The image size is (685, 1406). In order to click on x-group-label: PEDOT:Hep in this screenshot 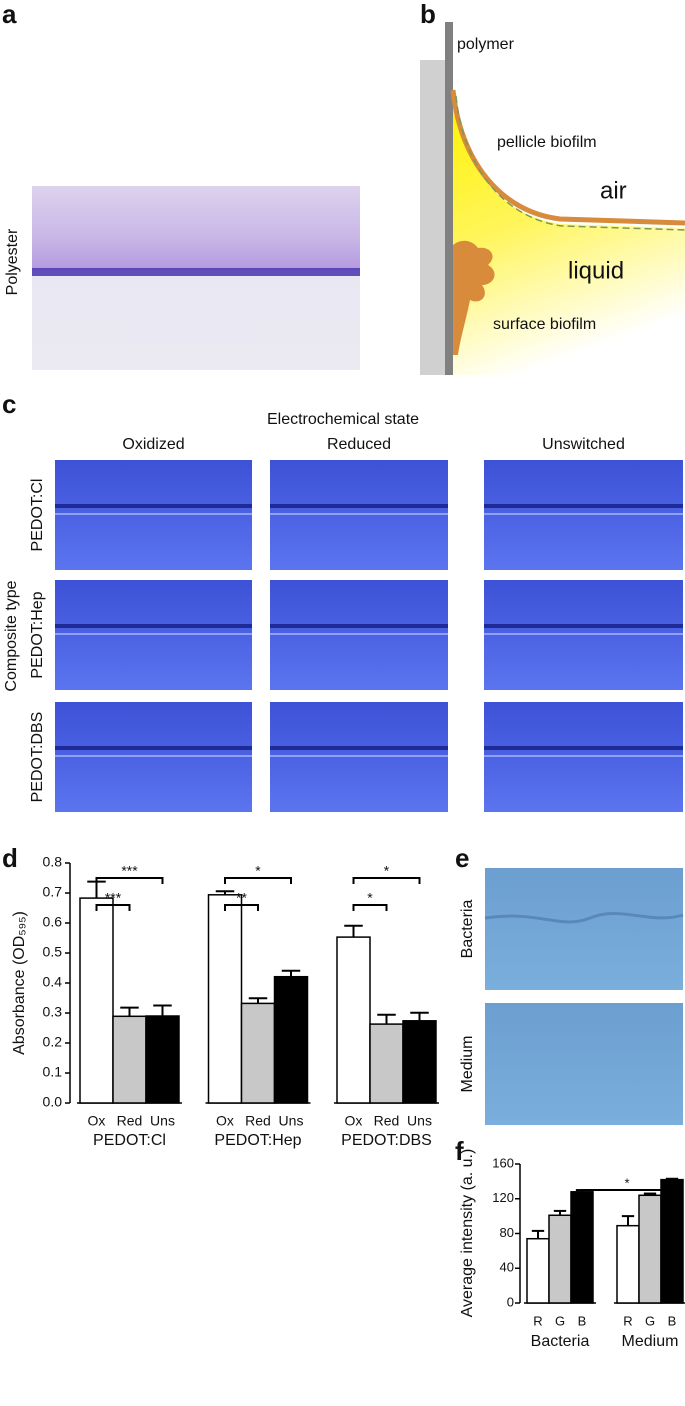, I will do `click(257, 1140)`.